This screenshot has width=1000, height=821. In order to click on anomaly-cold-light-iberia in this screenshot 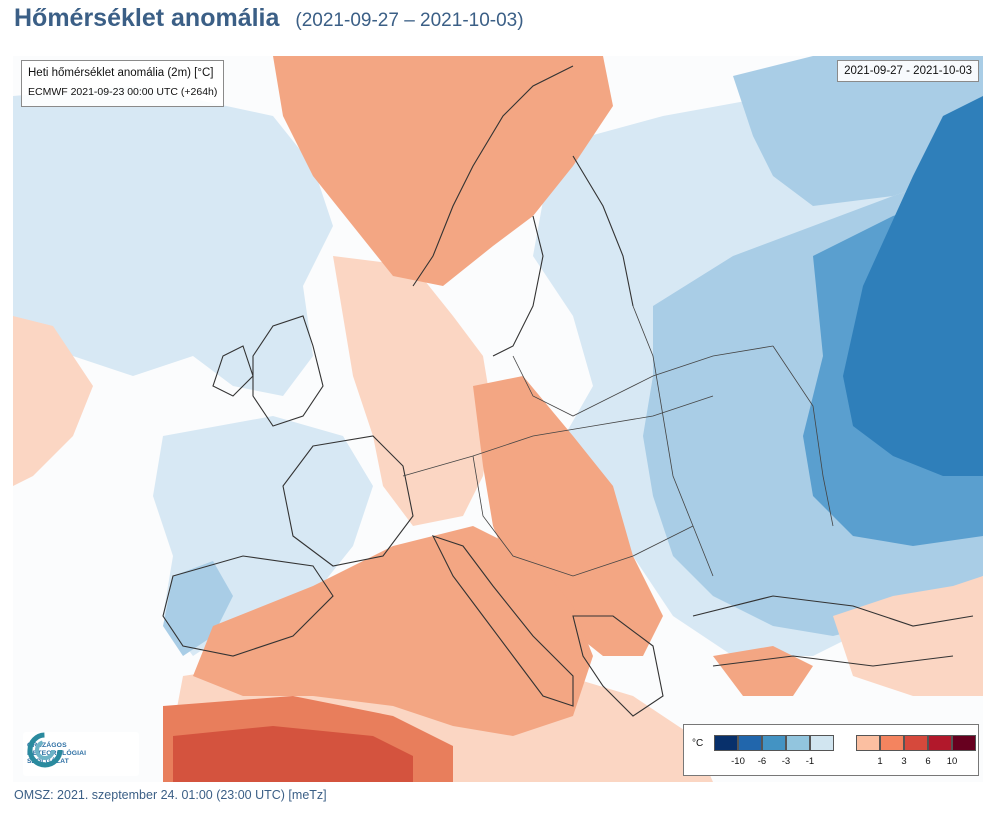, I will do `click(198, 608)`.